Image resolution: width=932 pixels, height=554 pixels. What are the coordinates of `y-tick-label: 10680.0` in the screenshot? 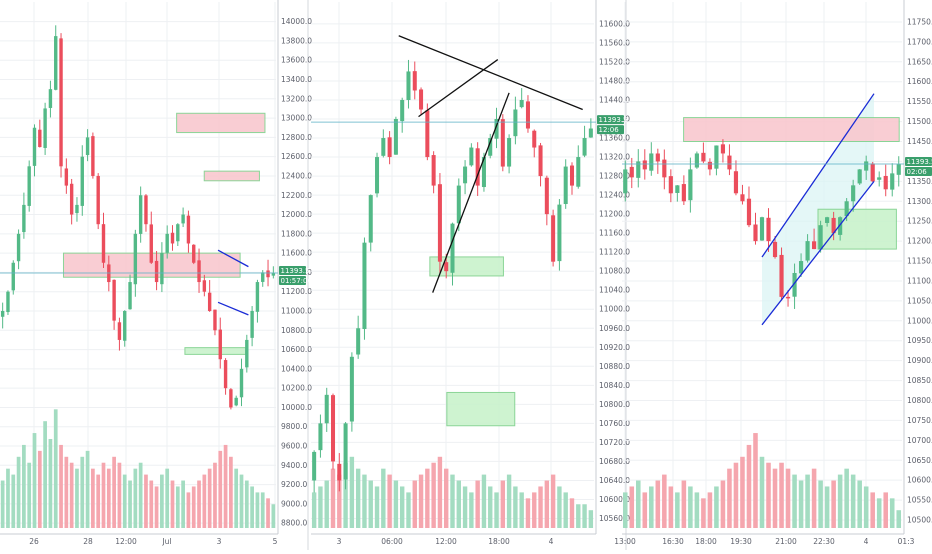 It's located at (614, 461).